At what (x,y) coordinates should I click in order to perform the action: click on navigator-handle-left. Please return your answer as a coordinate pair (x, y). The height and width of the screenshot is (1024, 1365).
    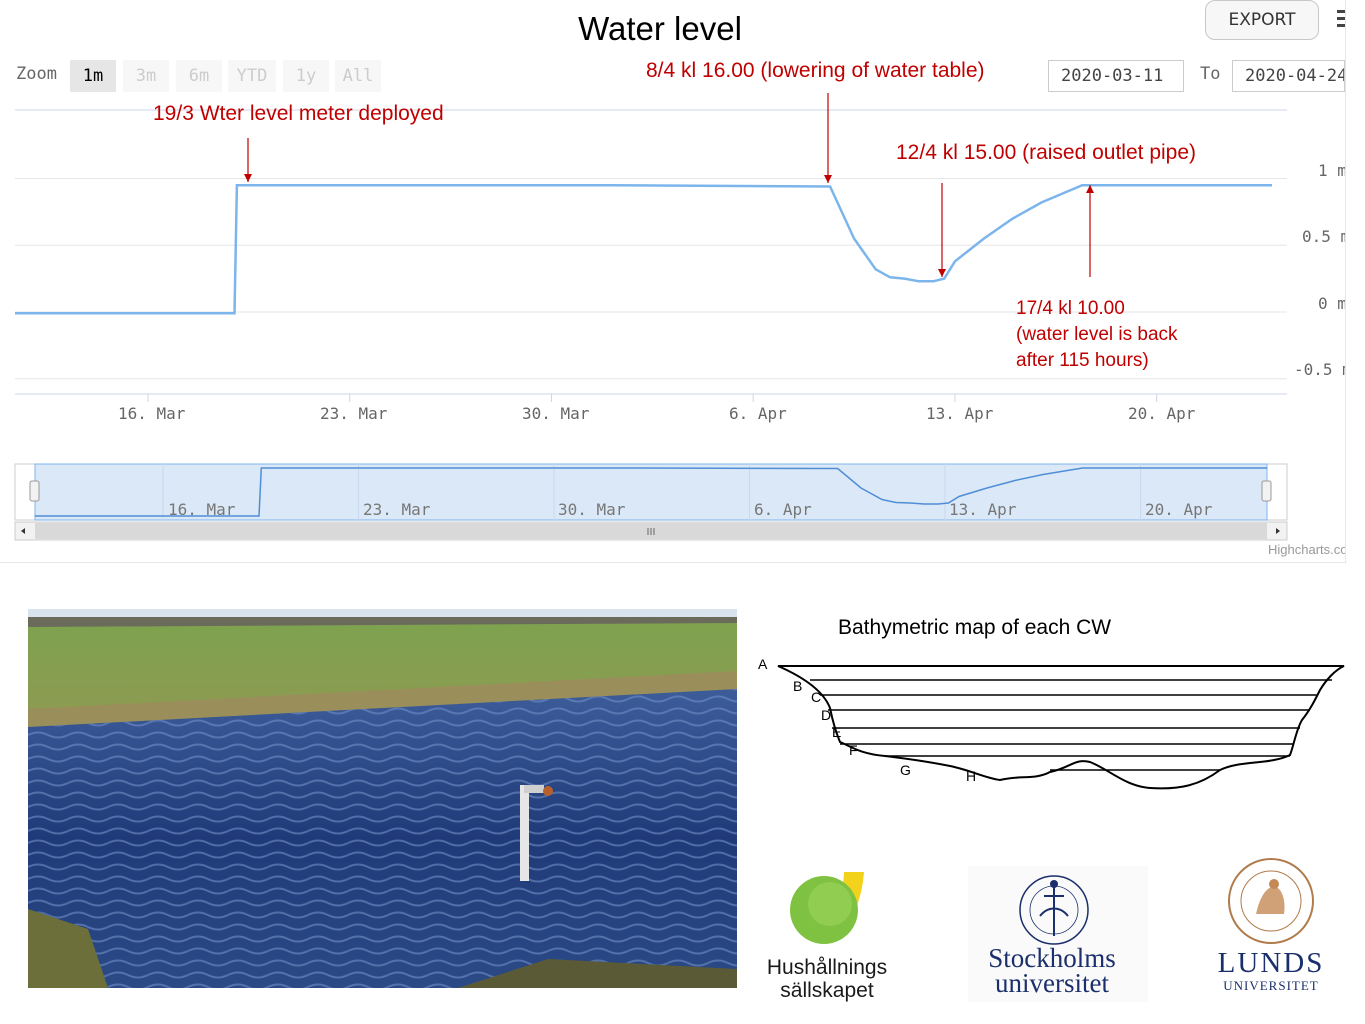
    Looking at the image, I should click on (34, 491).